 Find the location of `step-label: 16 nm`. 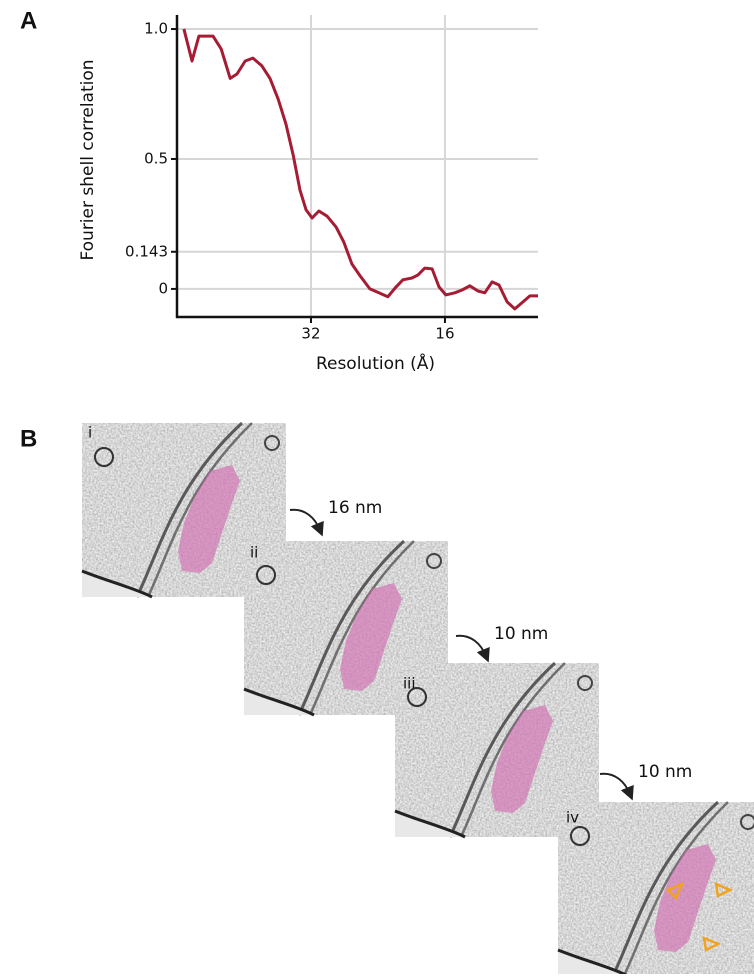

step-label: 16 nm is located at coordinates (355, 508).